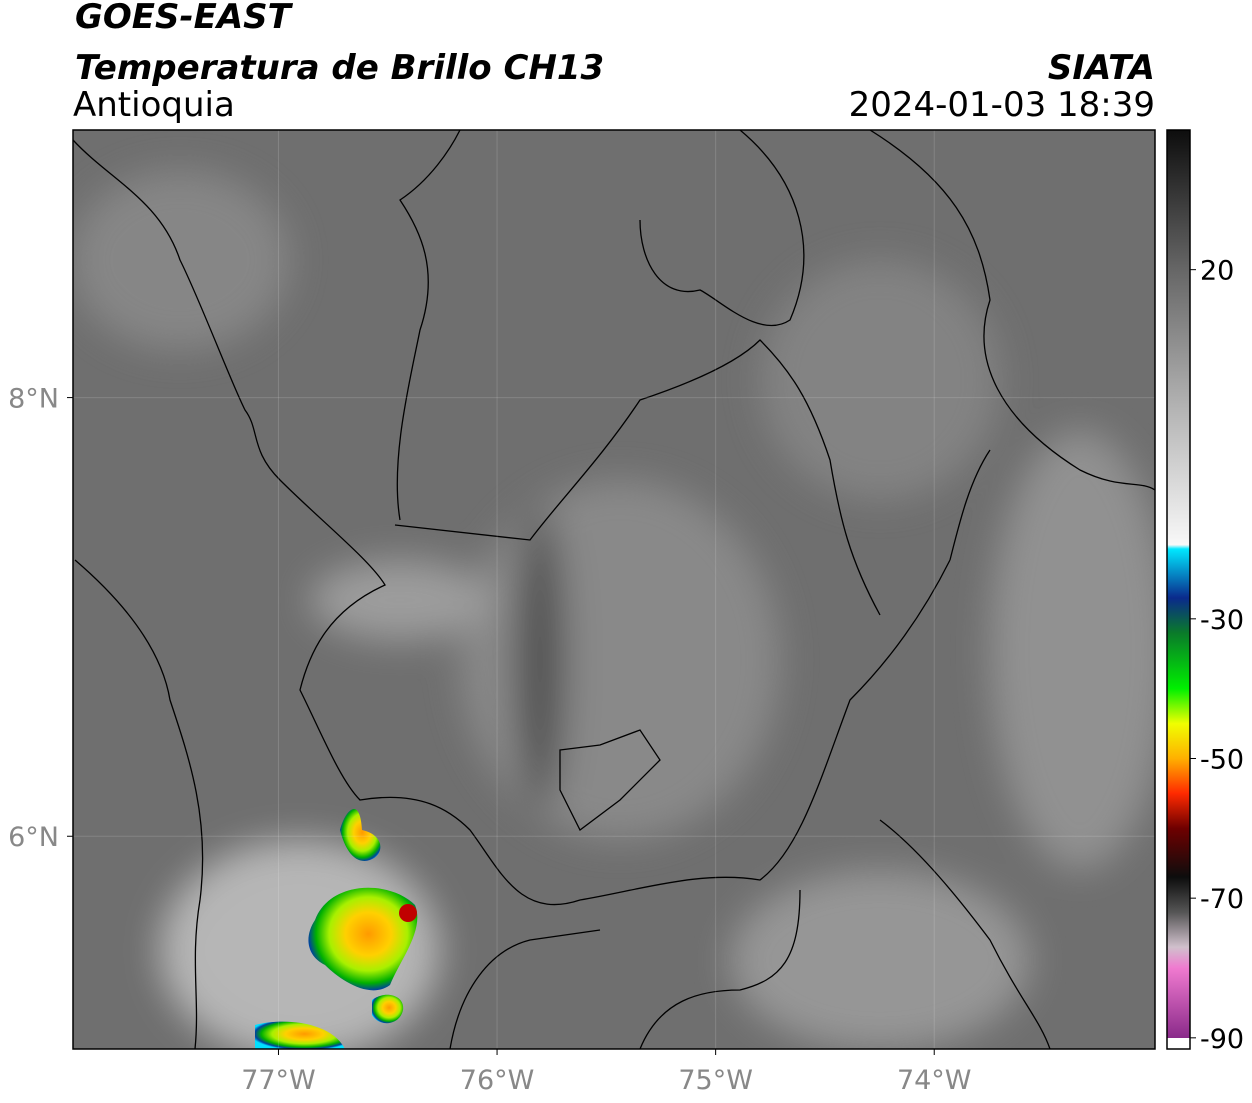 This screenshot has height=1103, width=1252. Describe the element at coordinates (497, 1080) in the screenshot. I see `x-tick-label: 76°W` at that location.